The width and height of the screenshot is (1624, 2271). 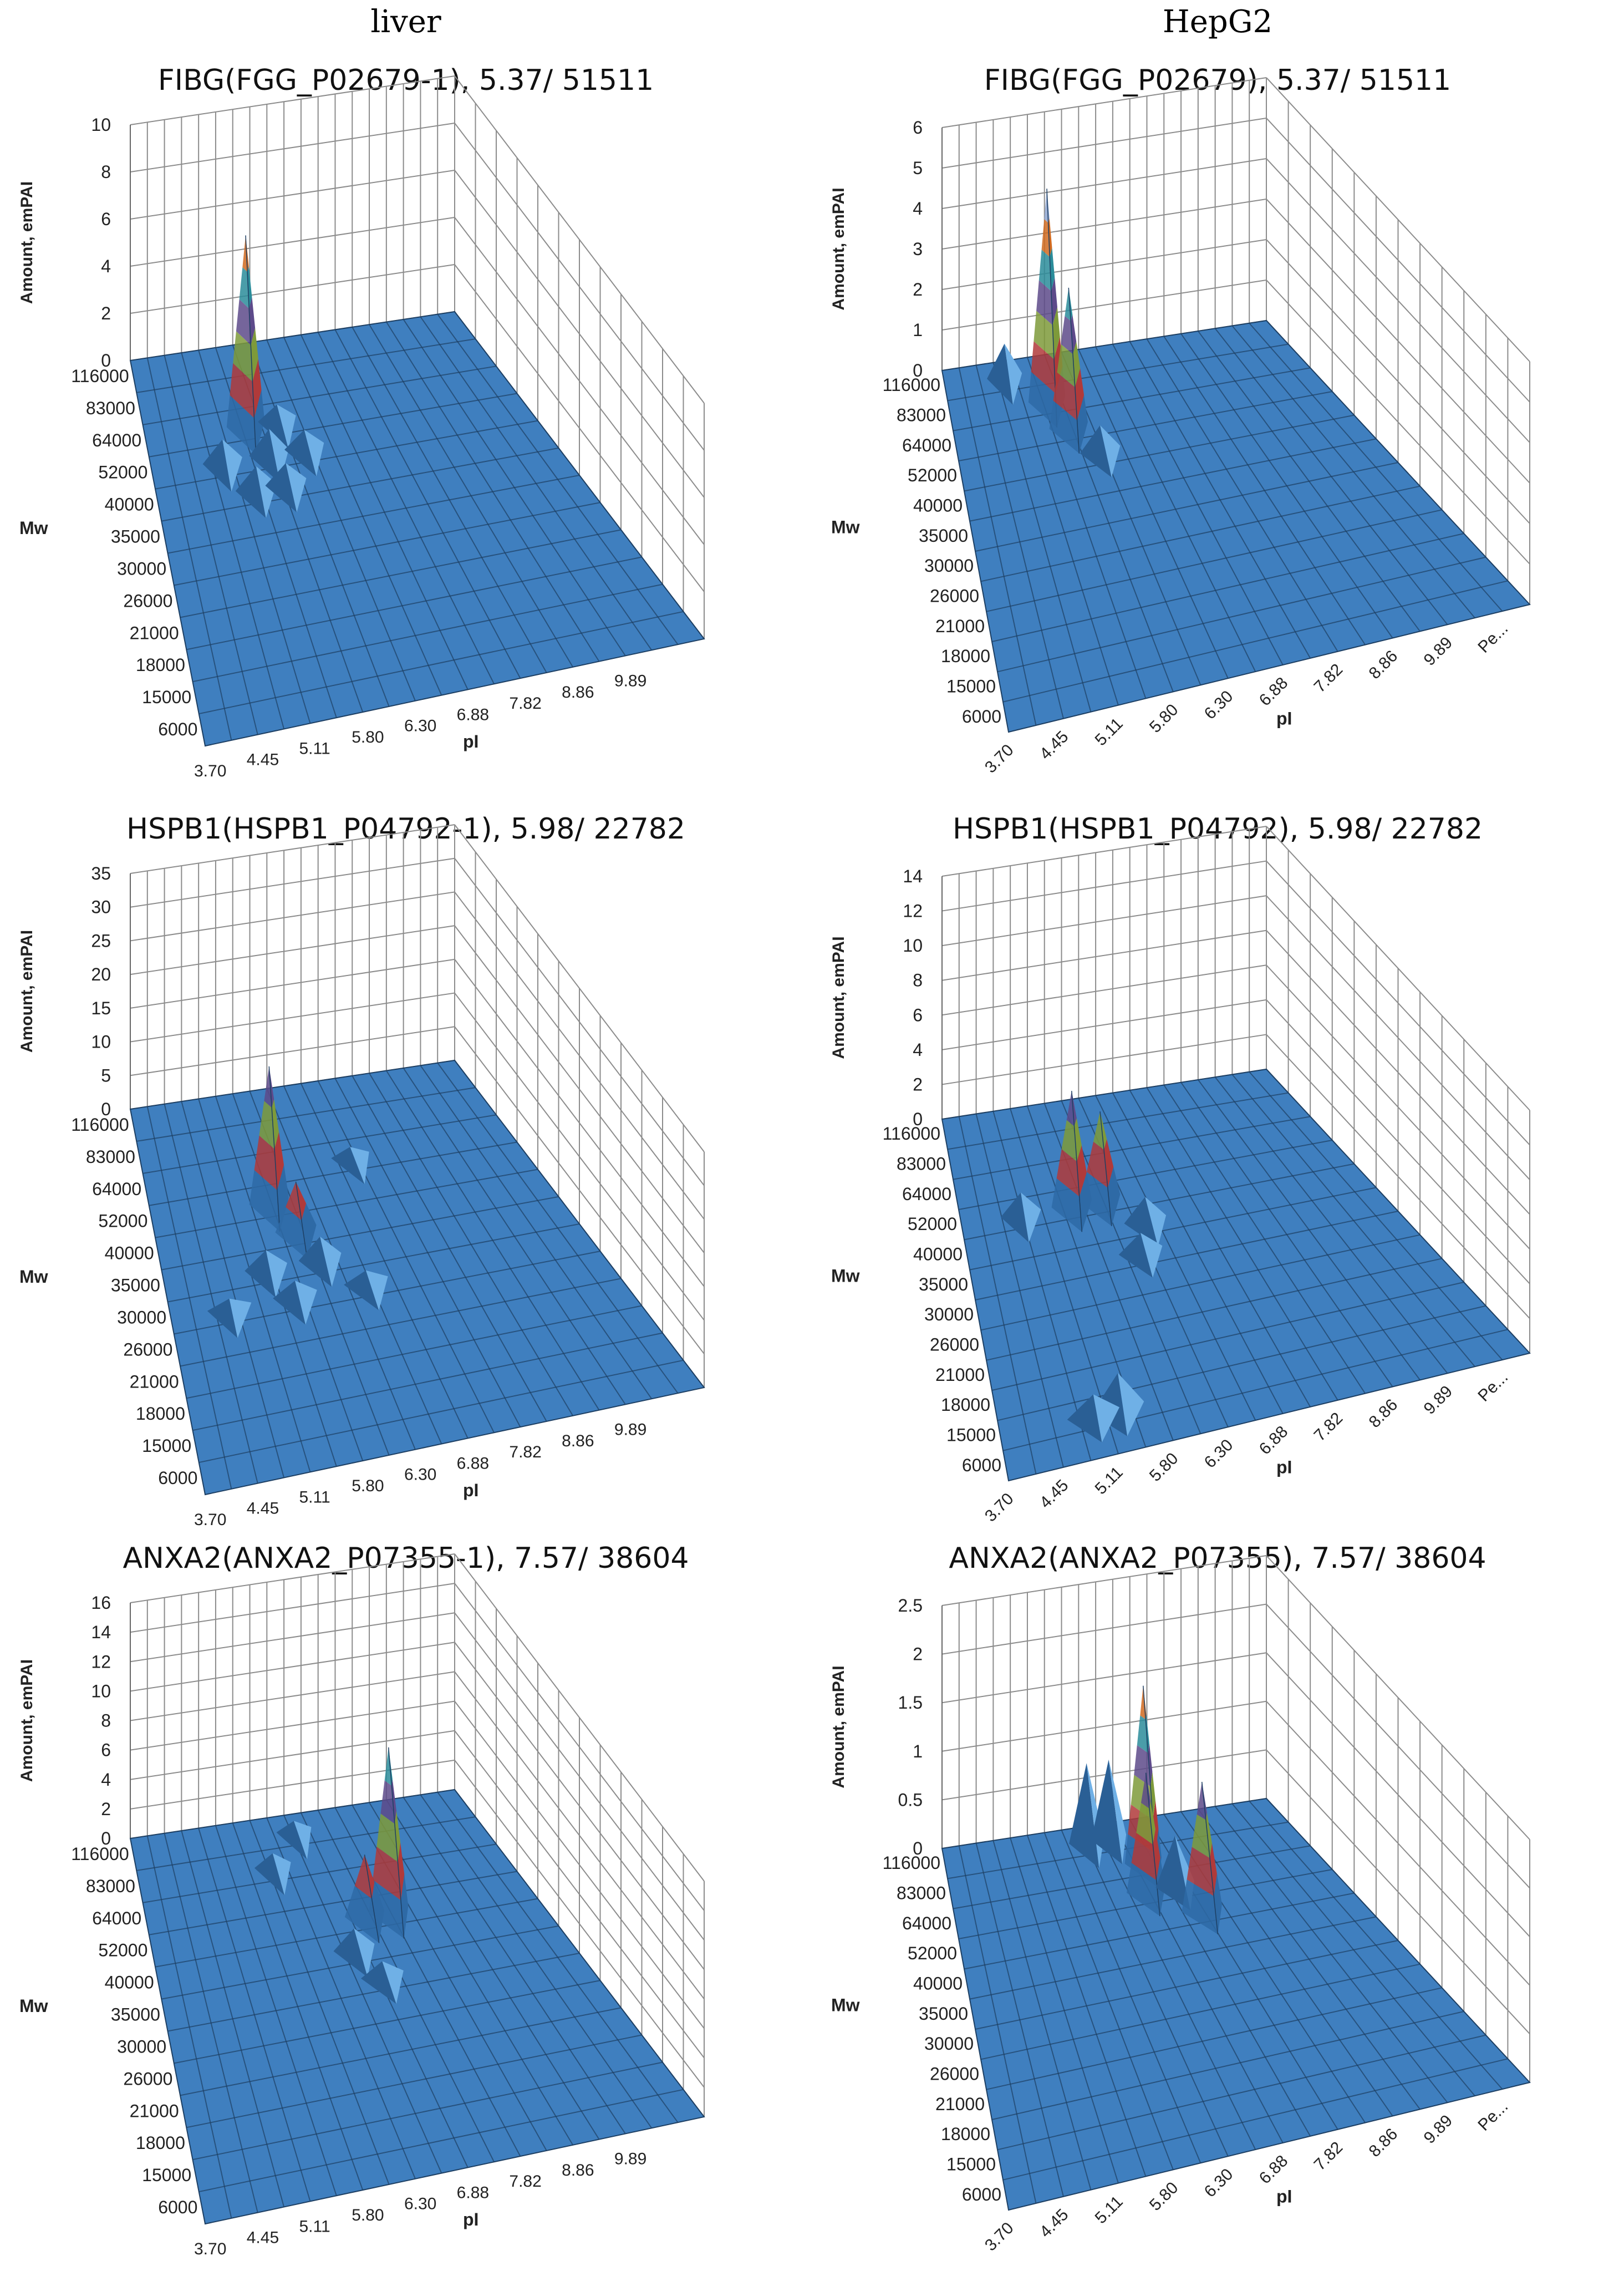 What do you see at coordinates (420, 726) in the screenshot?
I see `pi-ticks: 3.70 4.45 5.11 5.80 6.30 6.88 7.82 8.86 9.89` at bounding box center [420, 726].